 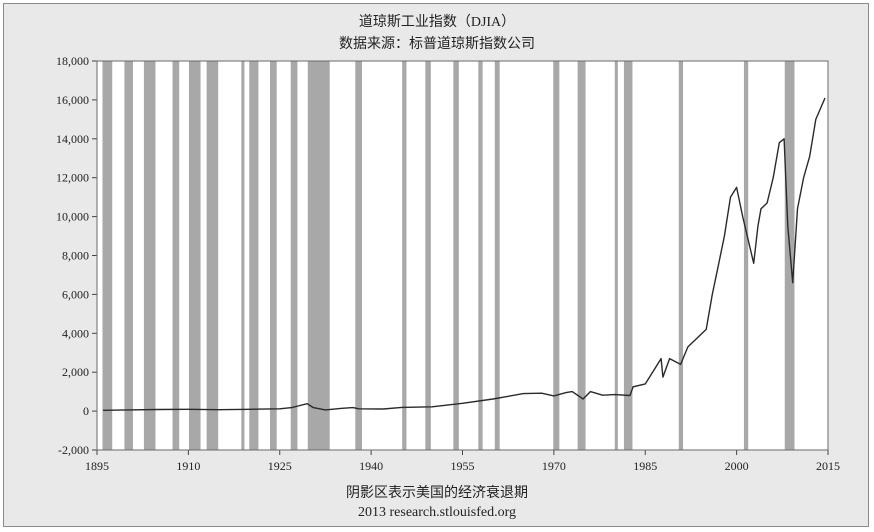 I want to click on y-tick-label: 8,000, so click(x=75, y=256).